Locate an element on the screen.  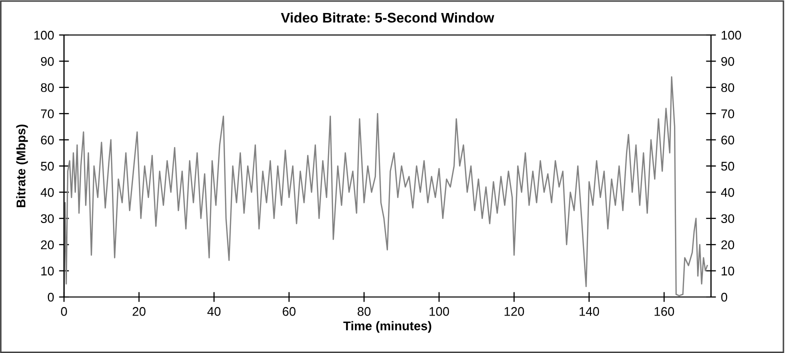
x-tick-label: 0 is located at coordinates (64, 311).